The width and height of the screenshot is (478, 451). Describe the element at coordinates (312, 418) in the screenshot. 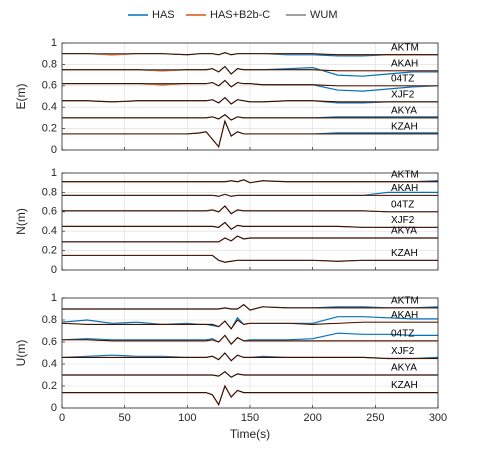

I see `x-tick-label: 200` at that location.